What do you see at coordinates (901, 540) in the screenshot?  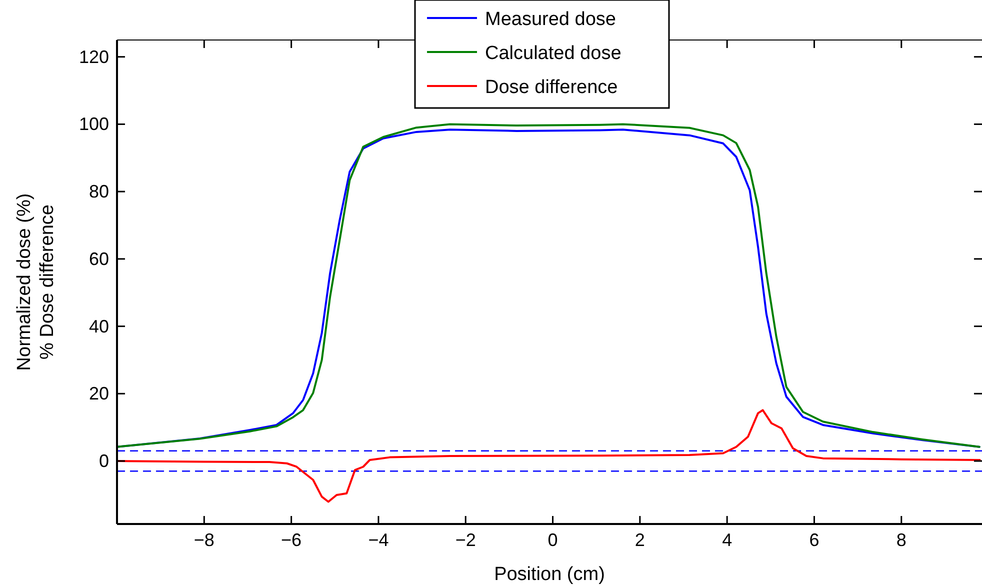 I see `x-tick-label: 8` at bounding box center [901, 540].